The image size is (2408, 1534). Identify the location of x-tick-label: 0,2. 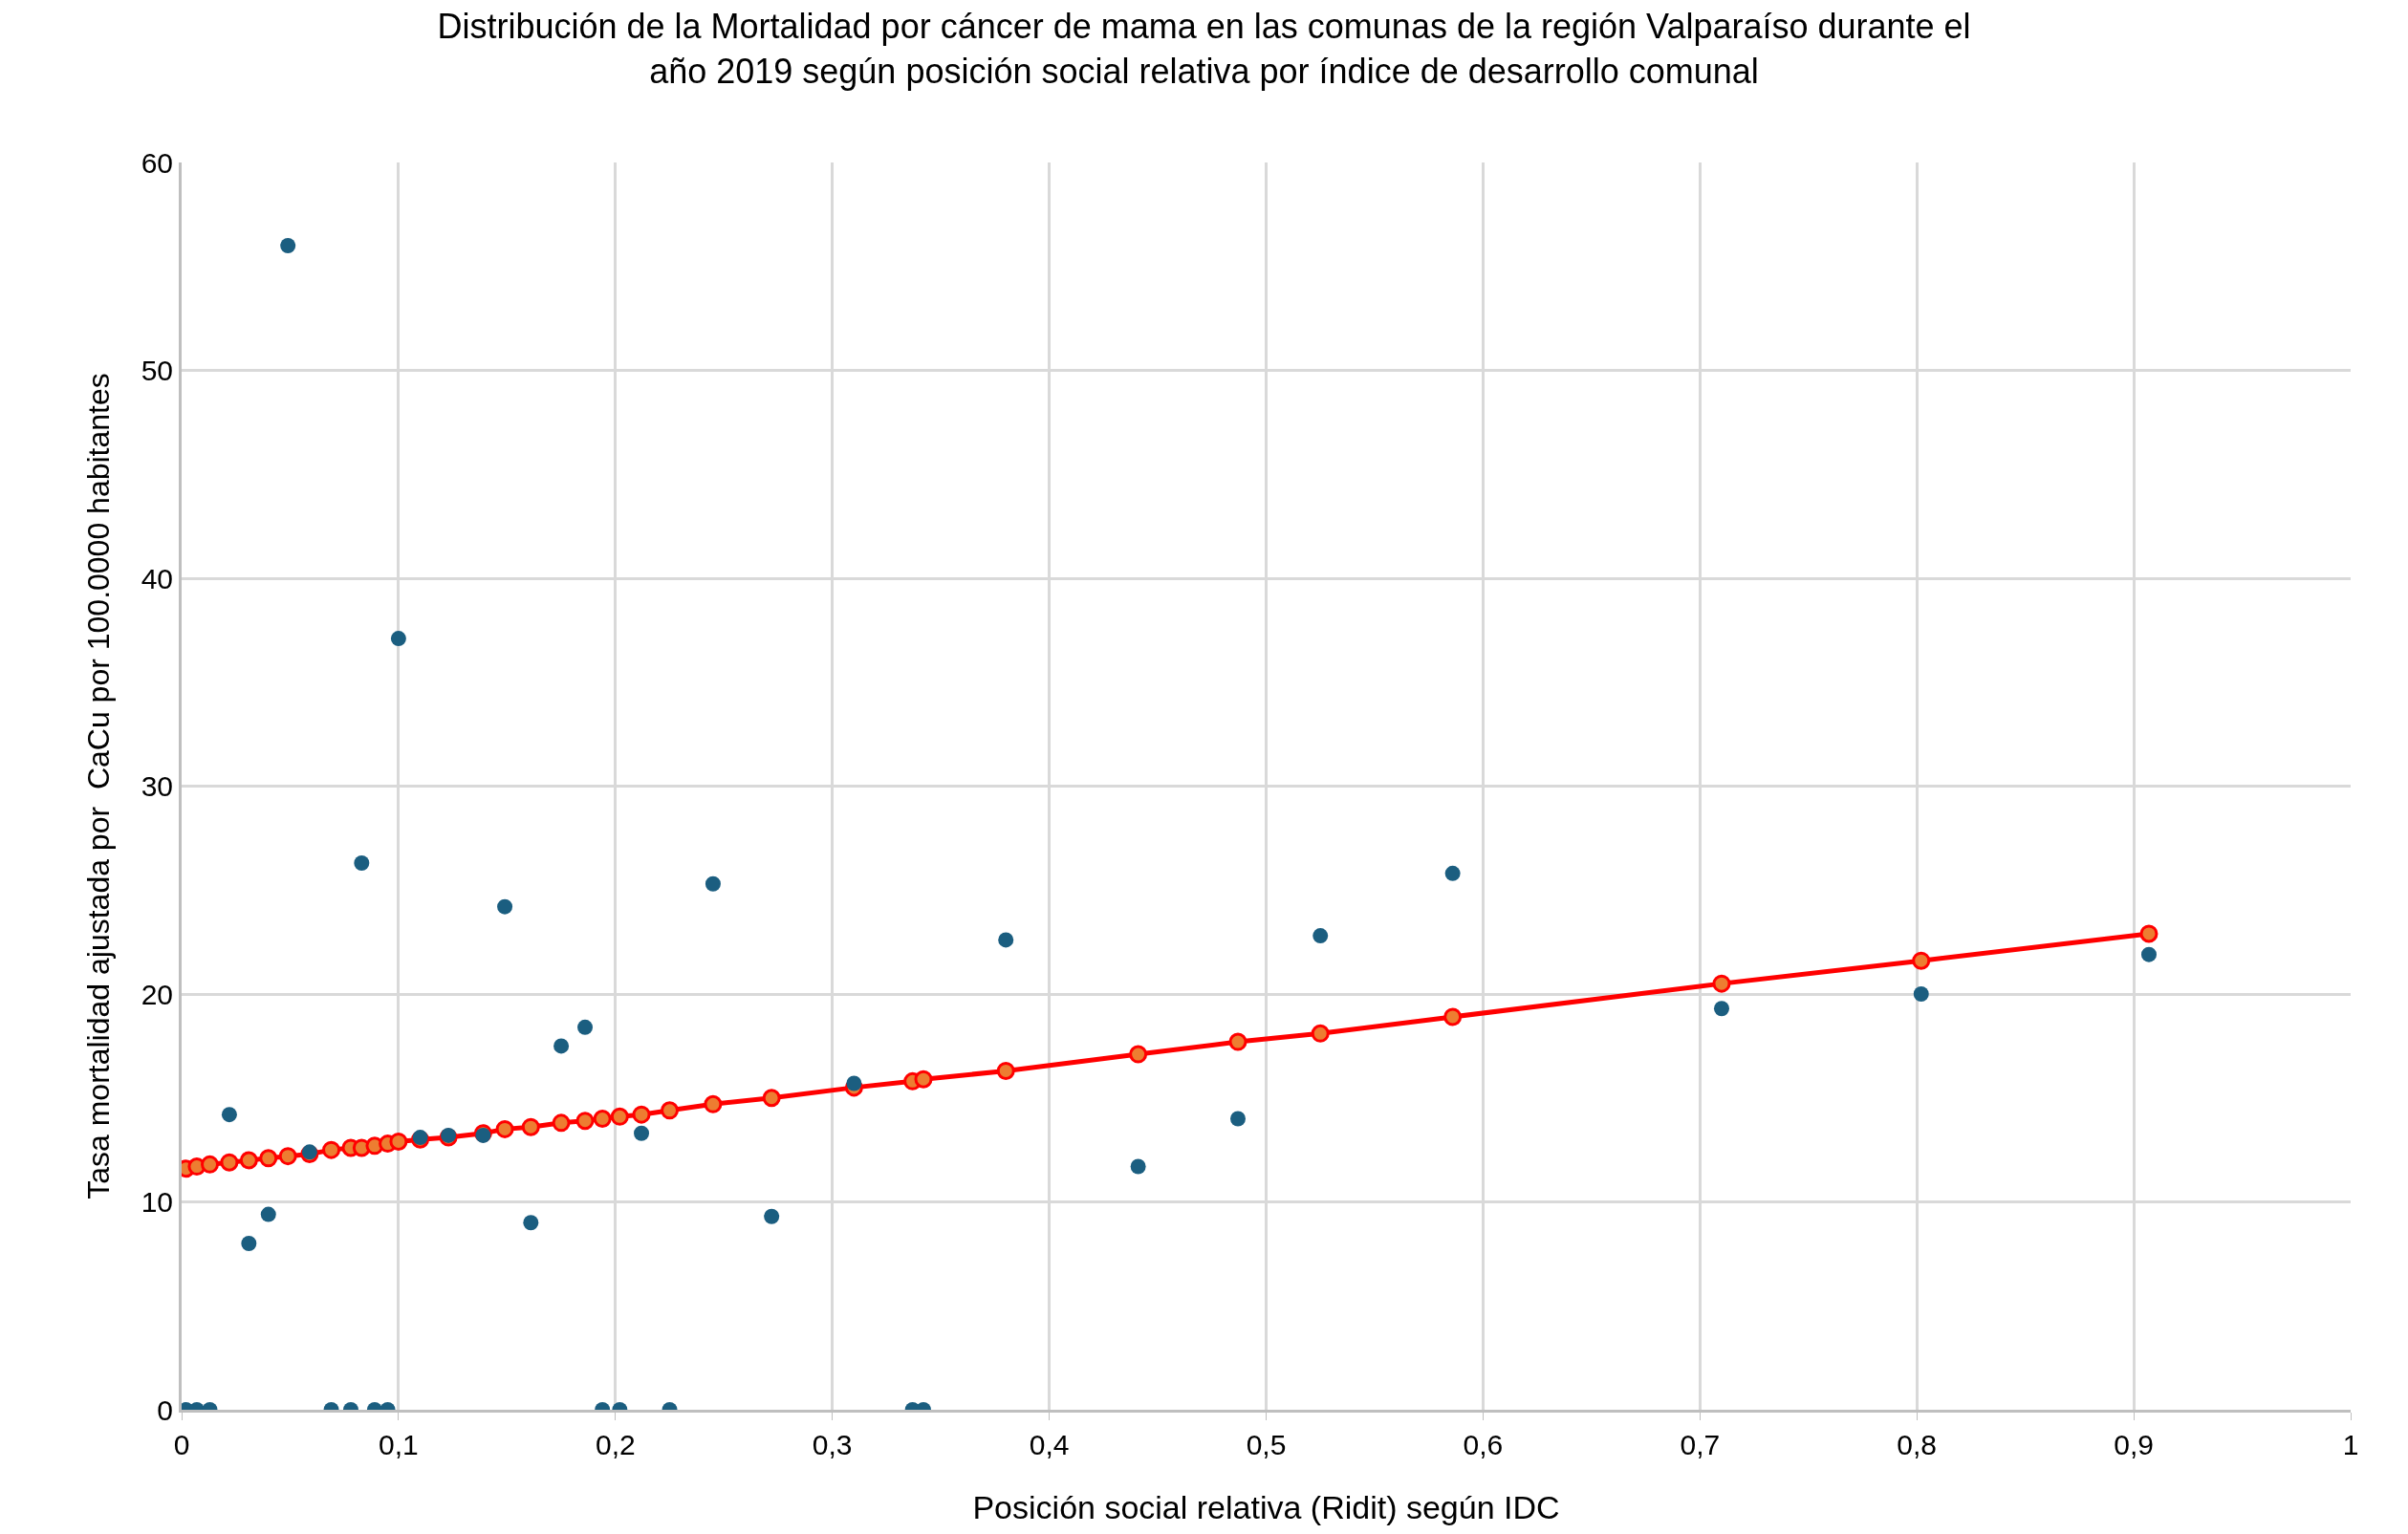
(615, 1444).